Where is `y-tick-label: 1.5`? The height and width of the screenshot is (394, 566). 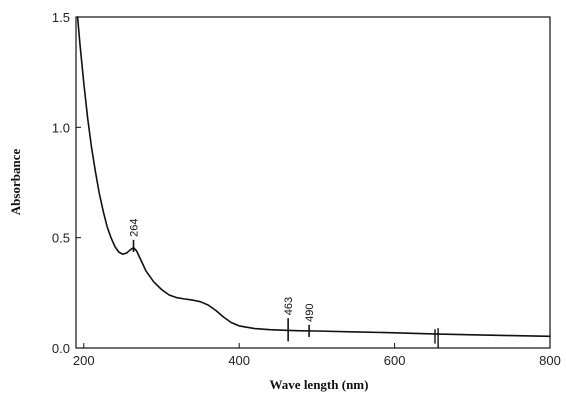
y-tick-label: 1.5 is located at coordinates (61, 17).